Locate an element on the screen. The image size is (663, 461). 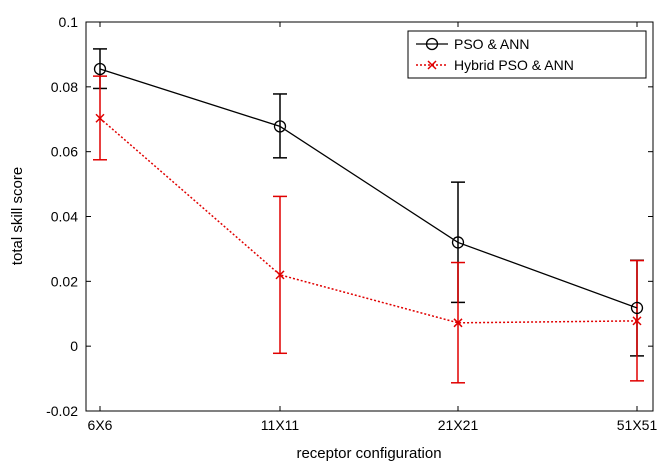
x-tick-label: 6X6 is located at coordinates (100, 425).